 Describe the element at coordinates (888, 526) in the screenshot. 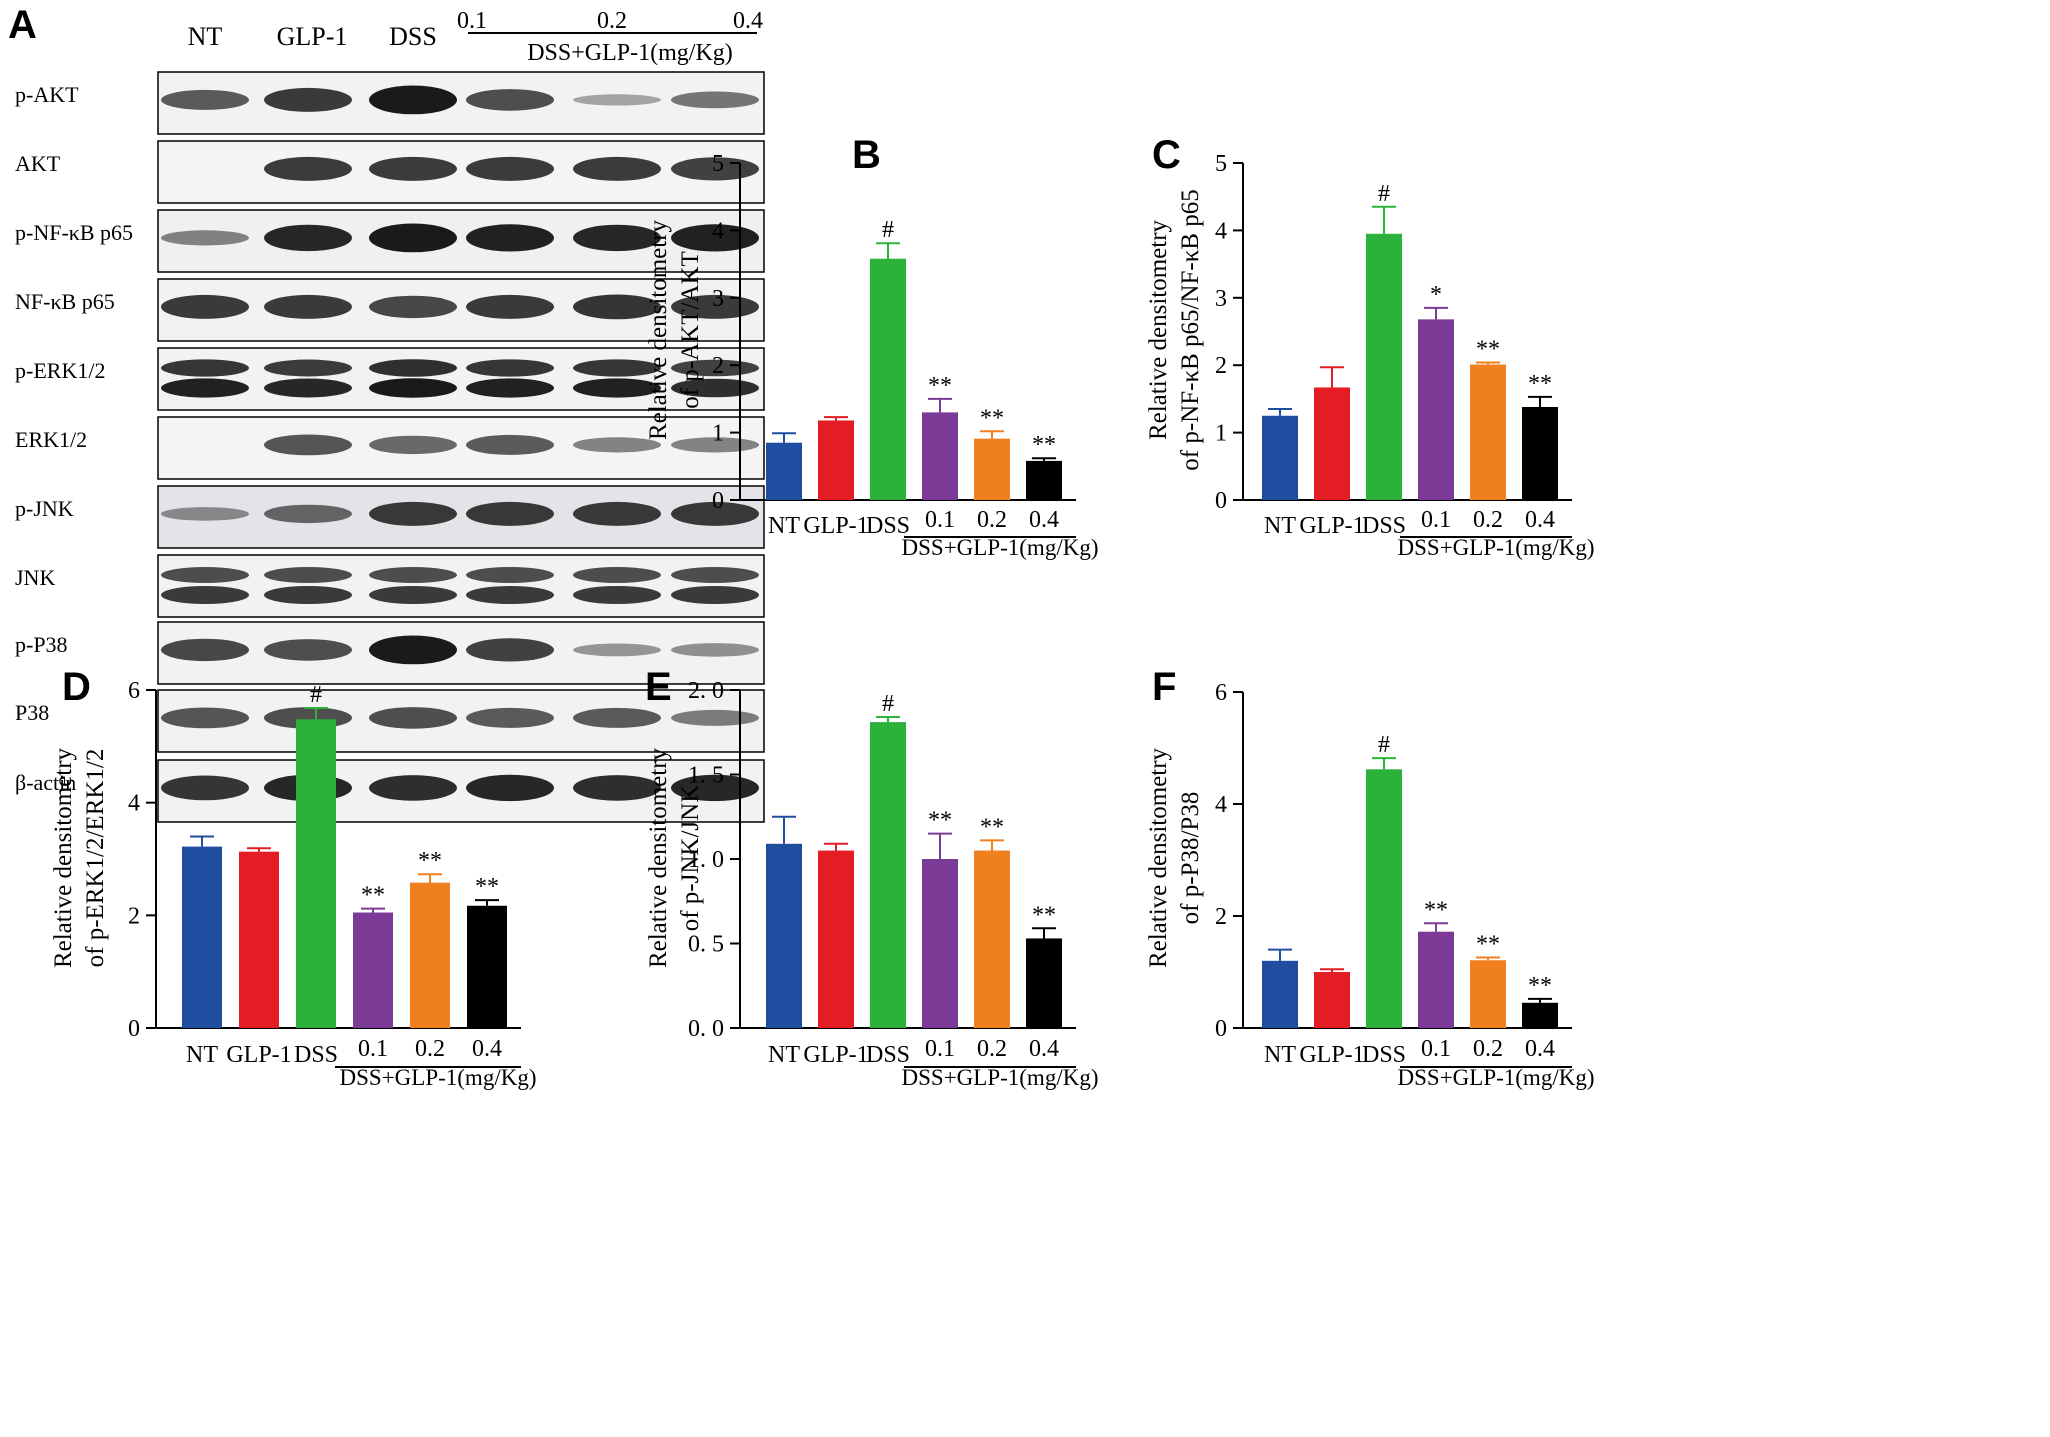

I see `x-tick-label: DSS` at that location.